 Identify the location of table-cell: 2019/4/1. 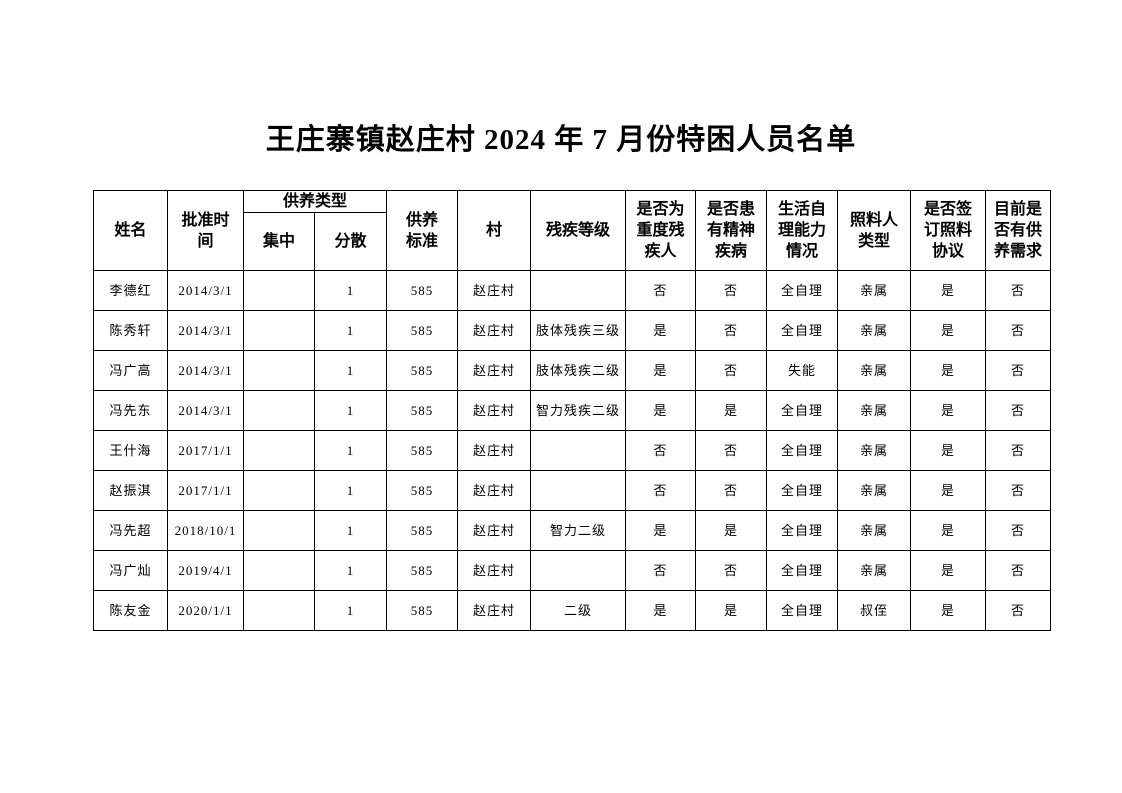
(205, 570).